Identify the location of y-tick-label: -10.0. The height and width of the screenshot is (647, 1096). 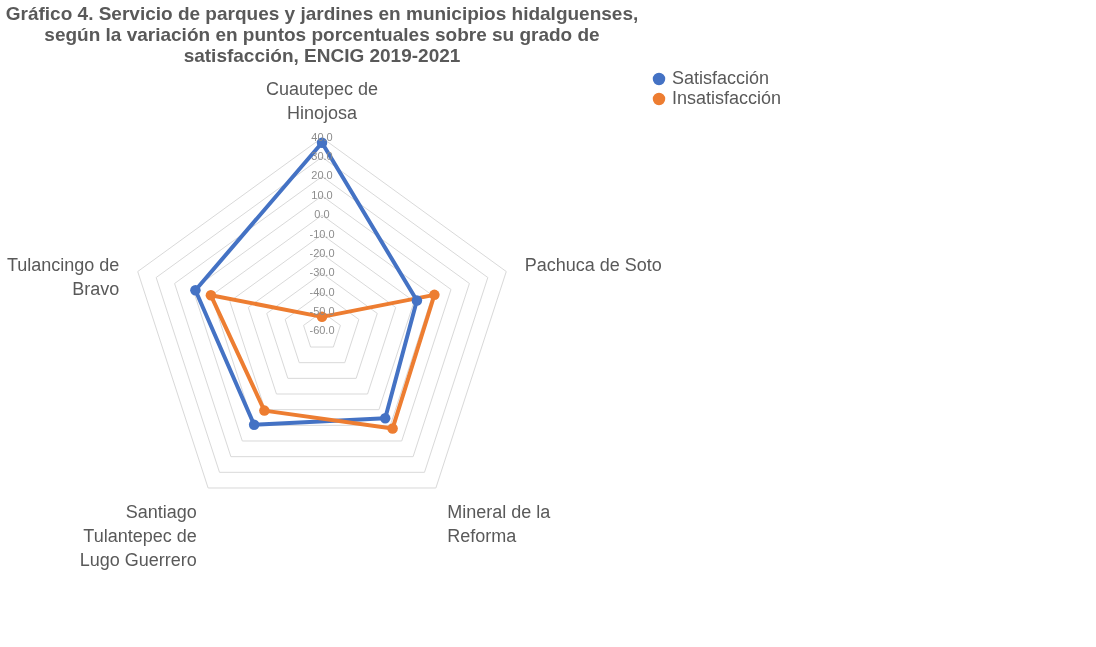
(322, 233).